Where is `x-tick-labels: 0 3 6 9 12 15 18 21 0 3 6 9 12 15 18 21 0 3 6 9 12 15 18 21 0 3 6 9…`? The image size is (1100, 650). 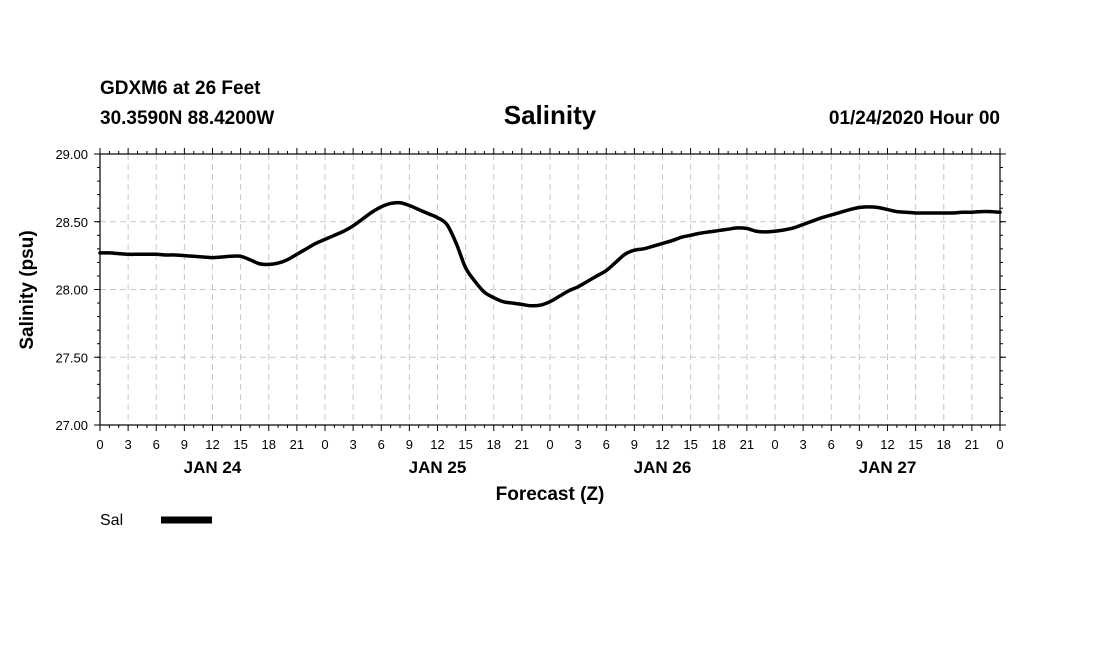
x-tick-labels: 0 3 6 9 12 15 18 21 0 3 6 9 12 15 18 21 0 3 6 9 12 15 18 21 0 3 6 9… is located at coordinates (549, 444).